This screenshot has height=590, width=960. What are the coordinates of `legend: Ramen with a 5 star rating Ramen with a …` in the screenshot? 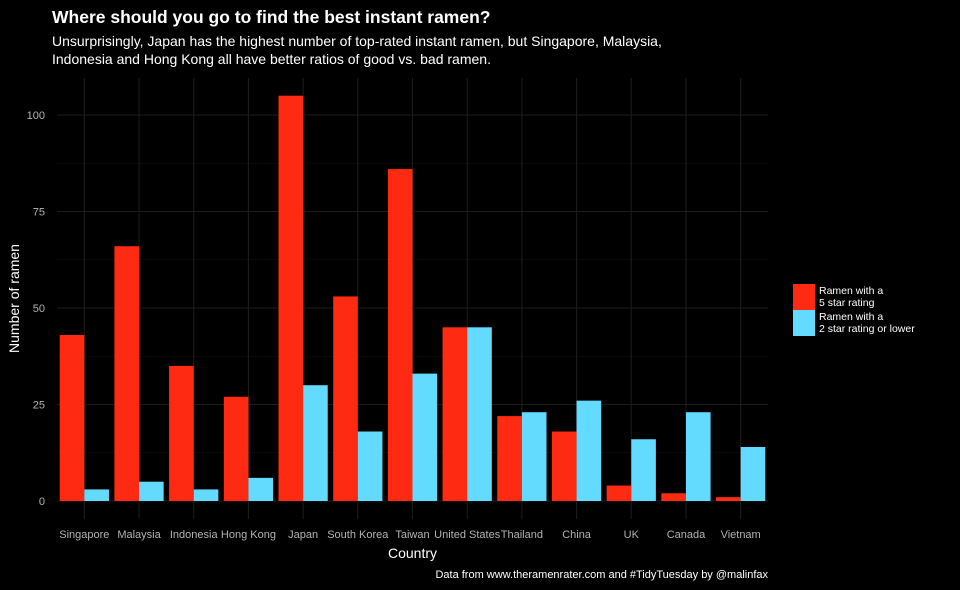 It's located at (854, 310).